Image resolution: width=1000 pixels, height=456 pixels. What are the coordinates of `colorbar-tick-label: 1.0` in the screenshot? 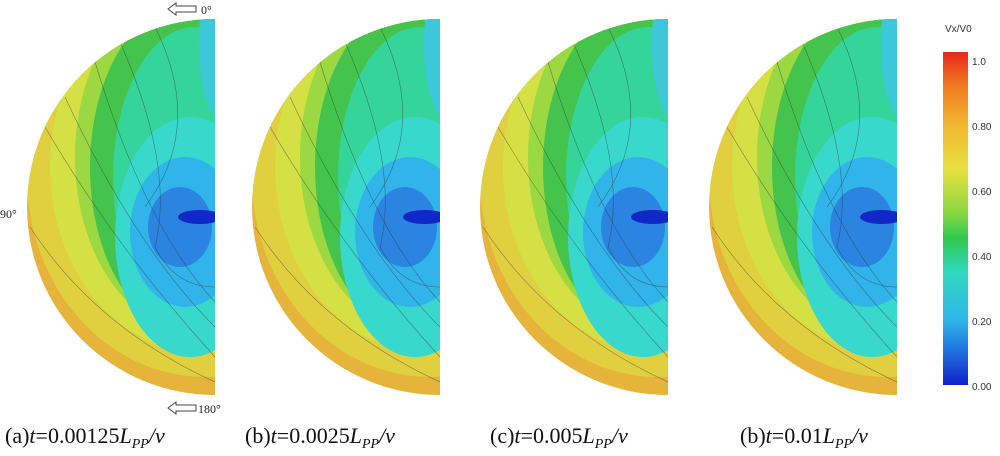 It's located at (979, 62).